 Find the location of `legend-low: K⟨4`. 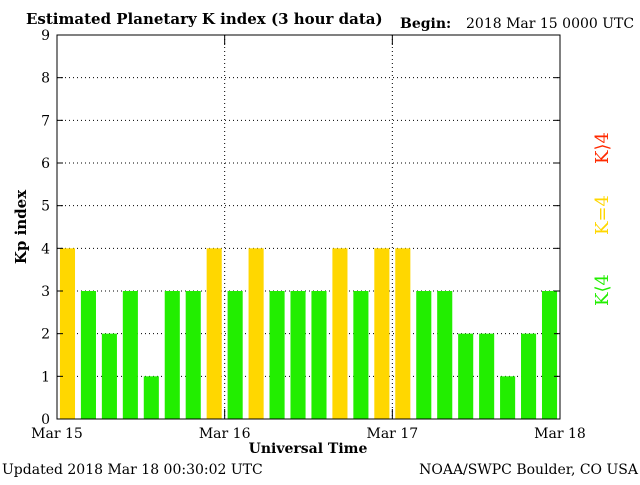

legend-low: K⟨4 is located at coordinates (602, 290).